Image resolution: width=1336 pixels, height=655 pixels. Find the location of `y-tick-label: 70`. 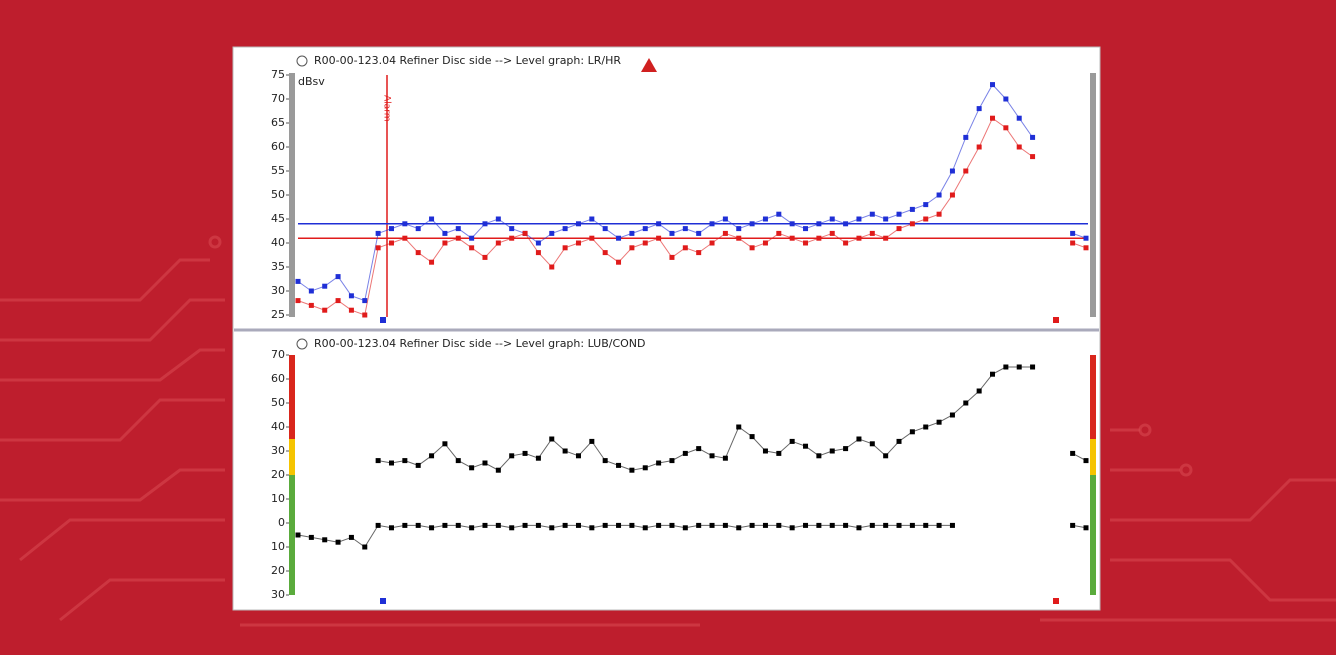

y-tick-label: 70 is located at coordinates (278, 354).